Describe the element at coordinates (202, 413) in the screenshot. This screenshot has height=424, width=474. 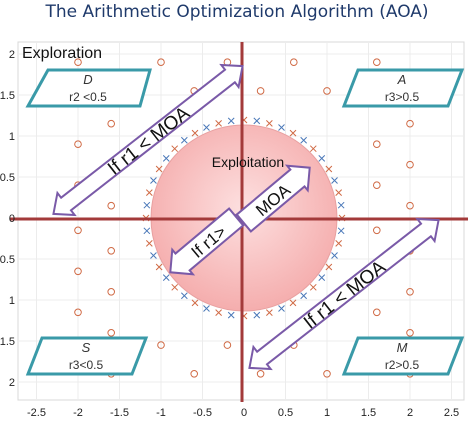
I see `x-tick-label: -0.5` at that location.